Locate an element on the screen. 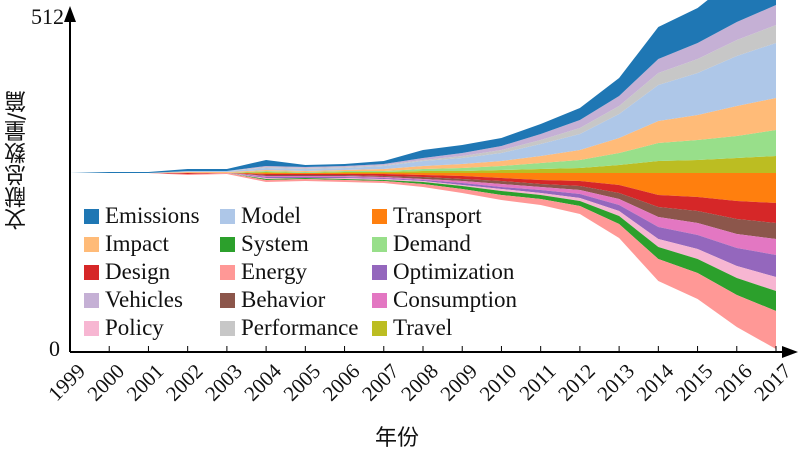  series-behavior is located at coordinates (423, 206).